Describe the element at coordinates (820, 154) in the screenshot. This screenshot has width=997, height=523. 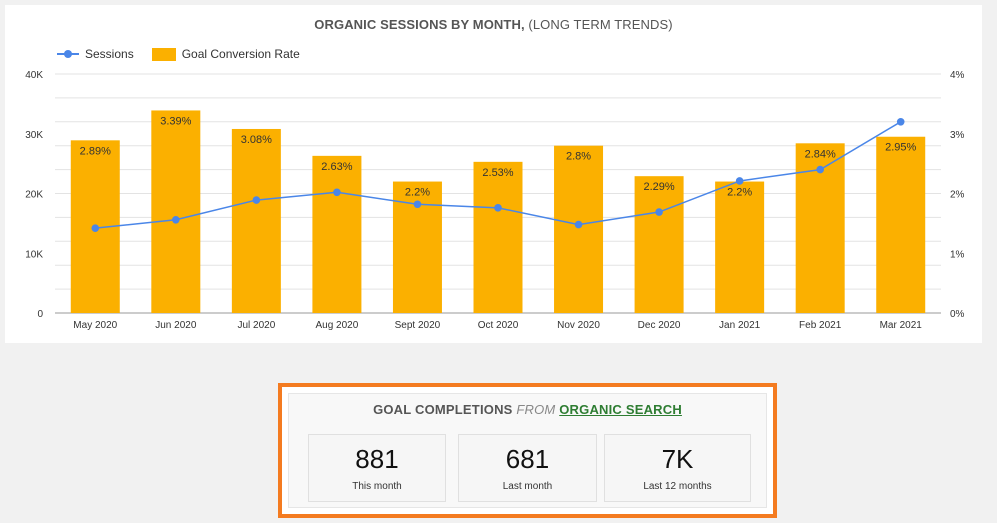
I see `bar-data-label: 2.84%` at that location.